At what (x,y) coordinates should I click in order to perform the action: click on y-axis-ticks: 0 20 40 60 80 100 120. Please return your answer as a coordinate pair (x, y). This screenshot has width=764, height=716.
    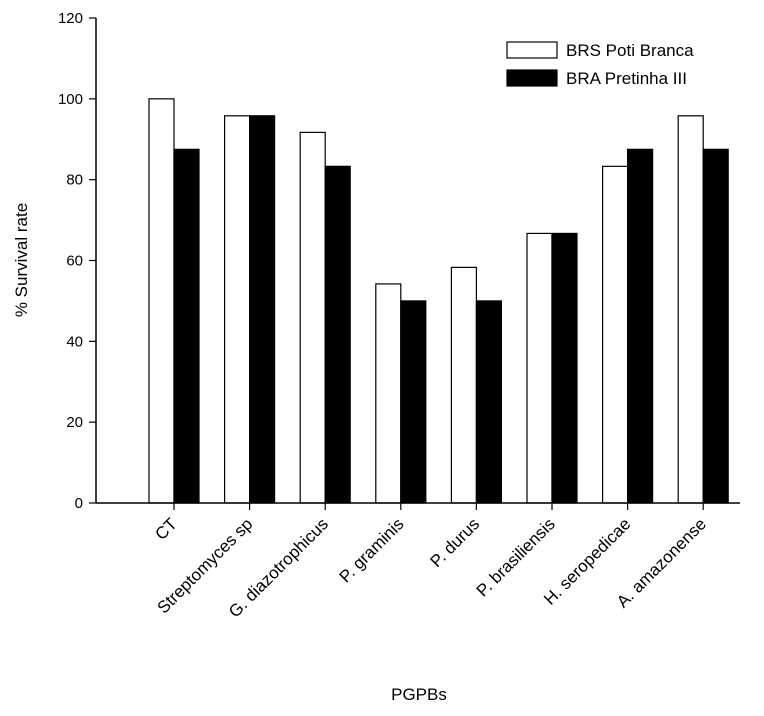
    Looking at the image, I should click on (77, 261).